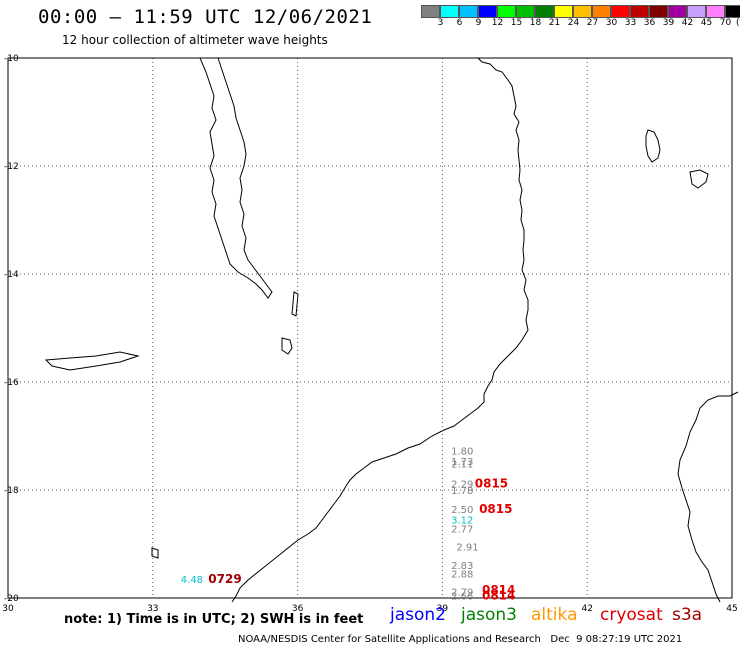  I want to click on scale-unit: (ft), so click(738, 23).